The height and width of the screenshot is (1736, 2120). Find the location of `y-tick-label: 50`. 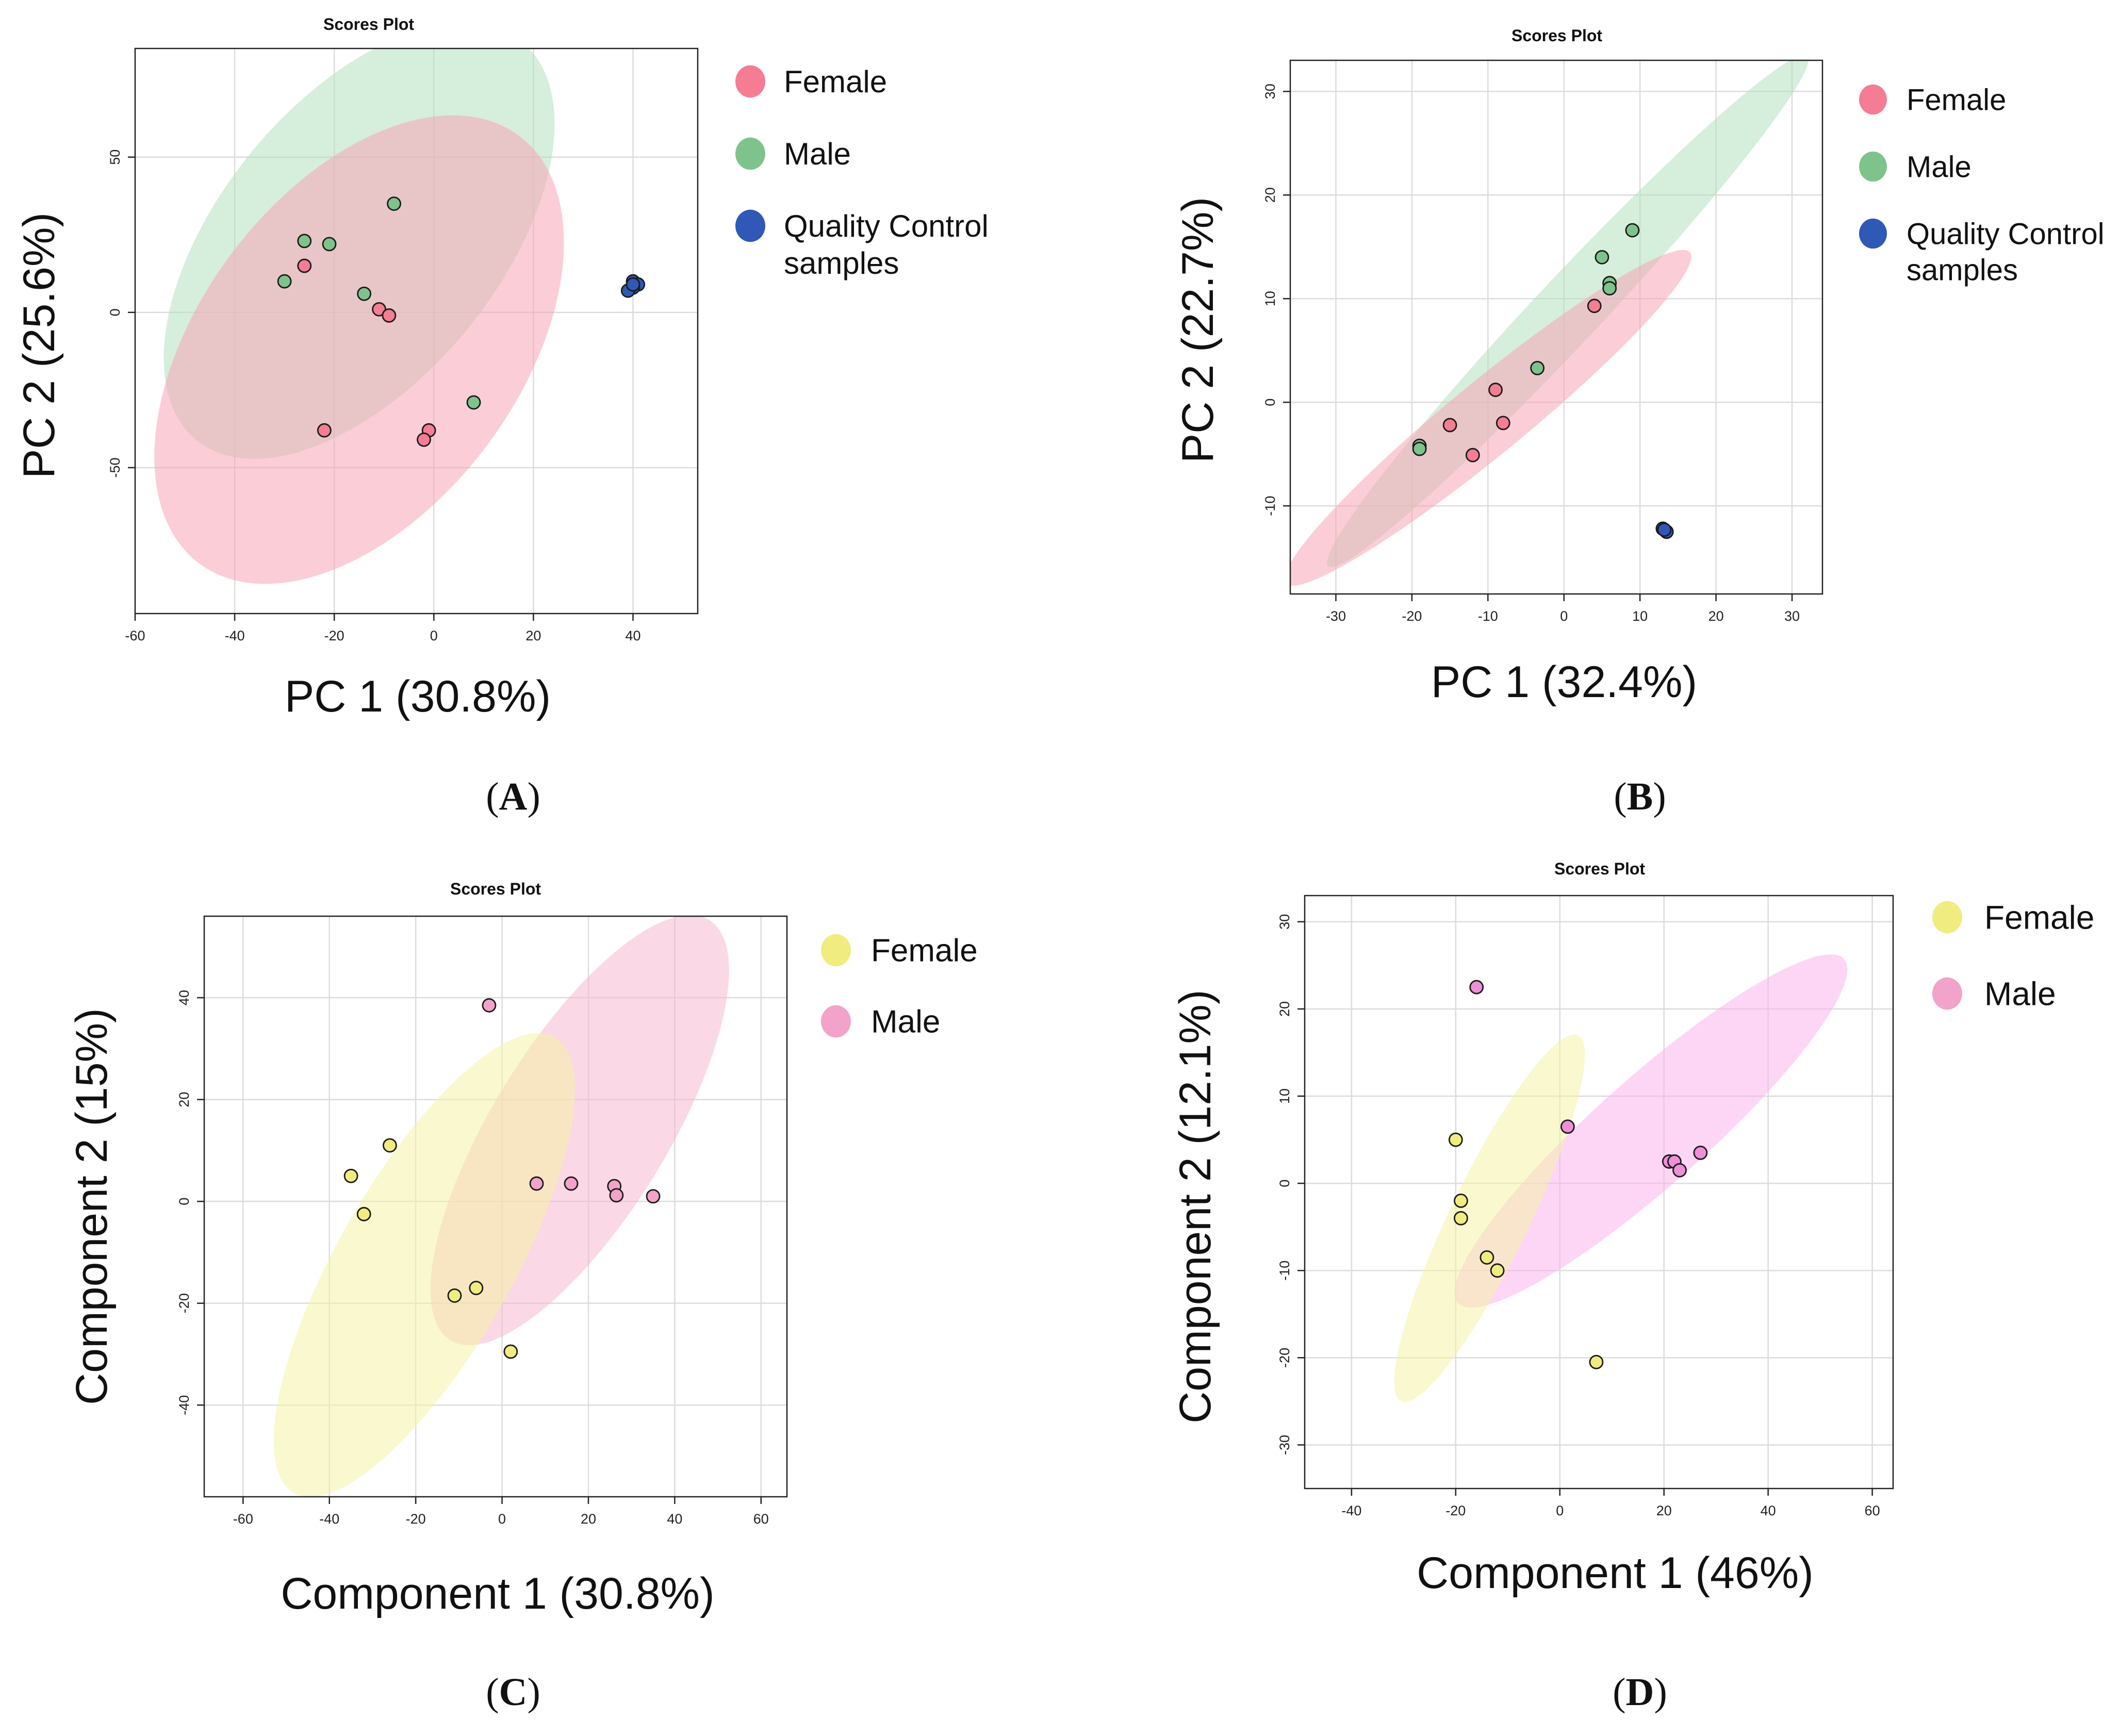

y-tick-label: 50 is located at coordinates (115, 157).